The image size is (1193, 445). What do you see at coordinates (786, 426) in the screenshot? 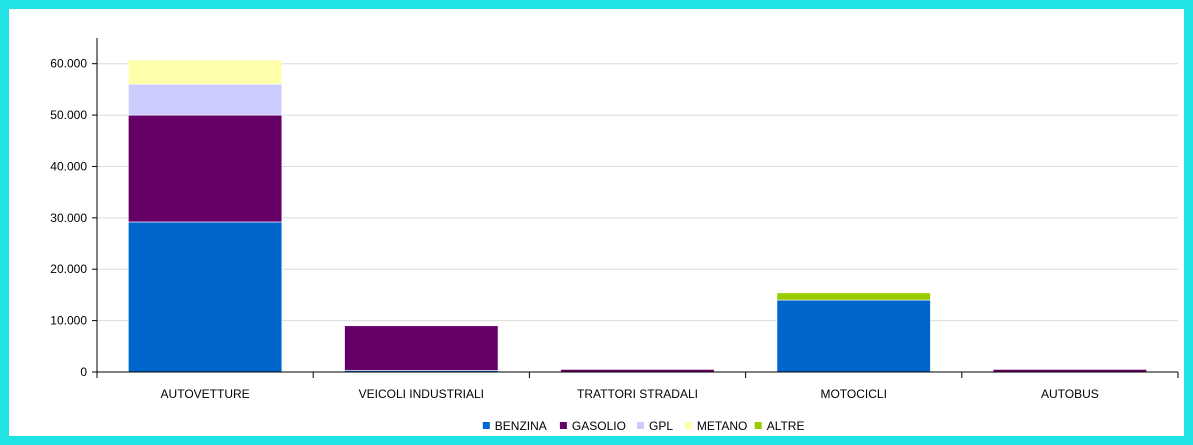
I see `legend-label-altre: ALTRE` at bounding box center [786, 426].